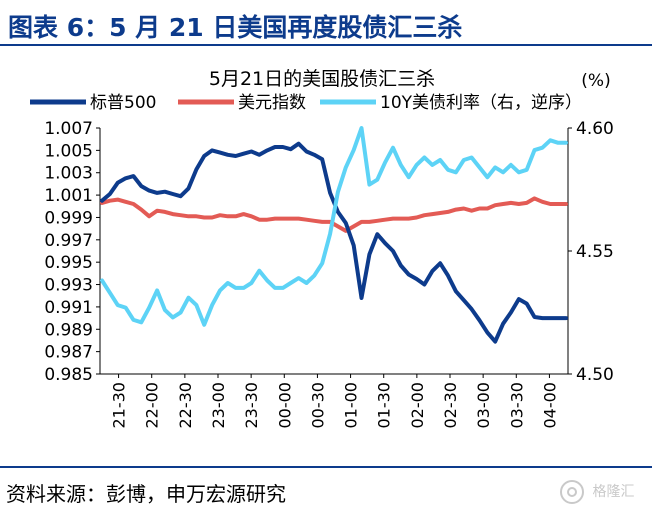 The image size is (652, 513). I want to click on x-tick-label: 22-30, so click(185, 405).